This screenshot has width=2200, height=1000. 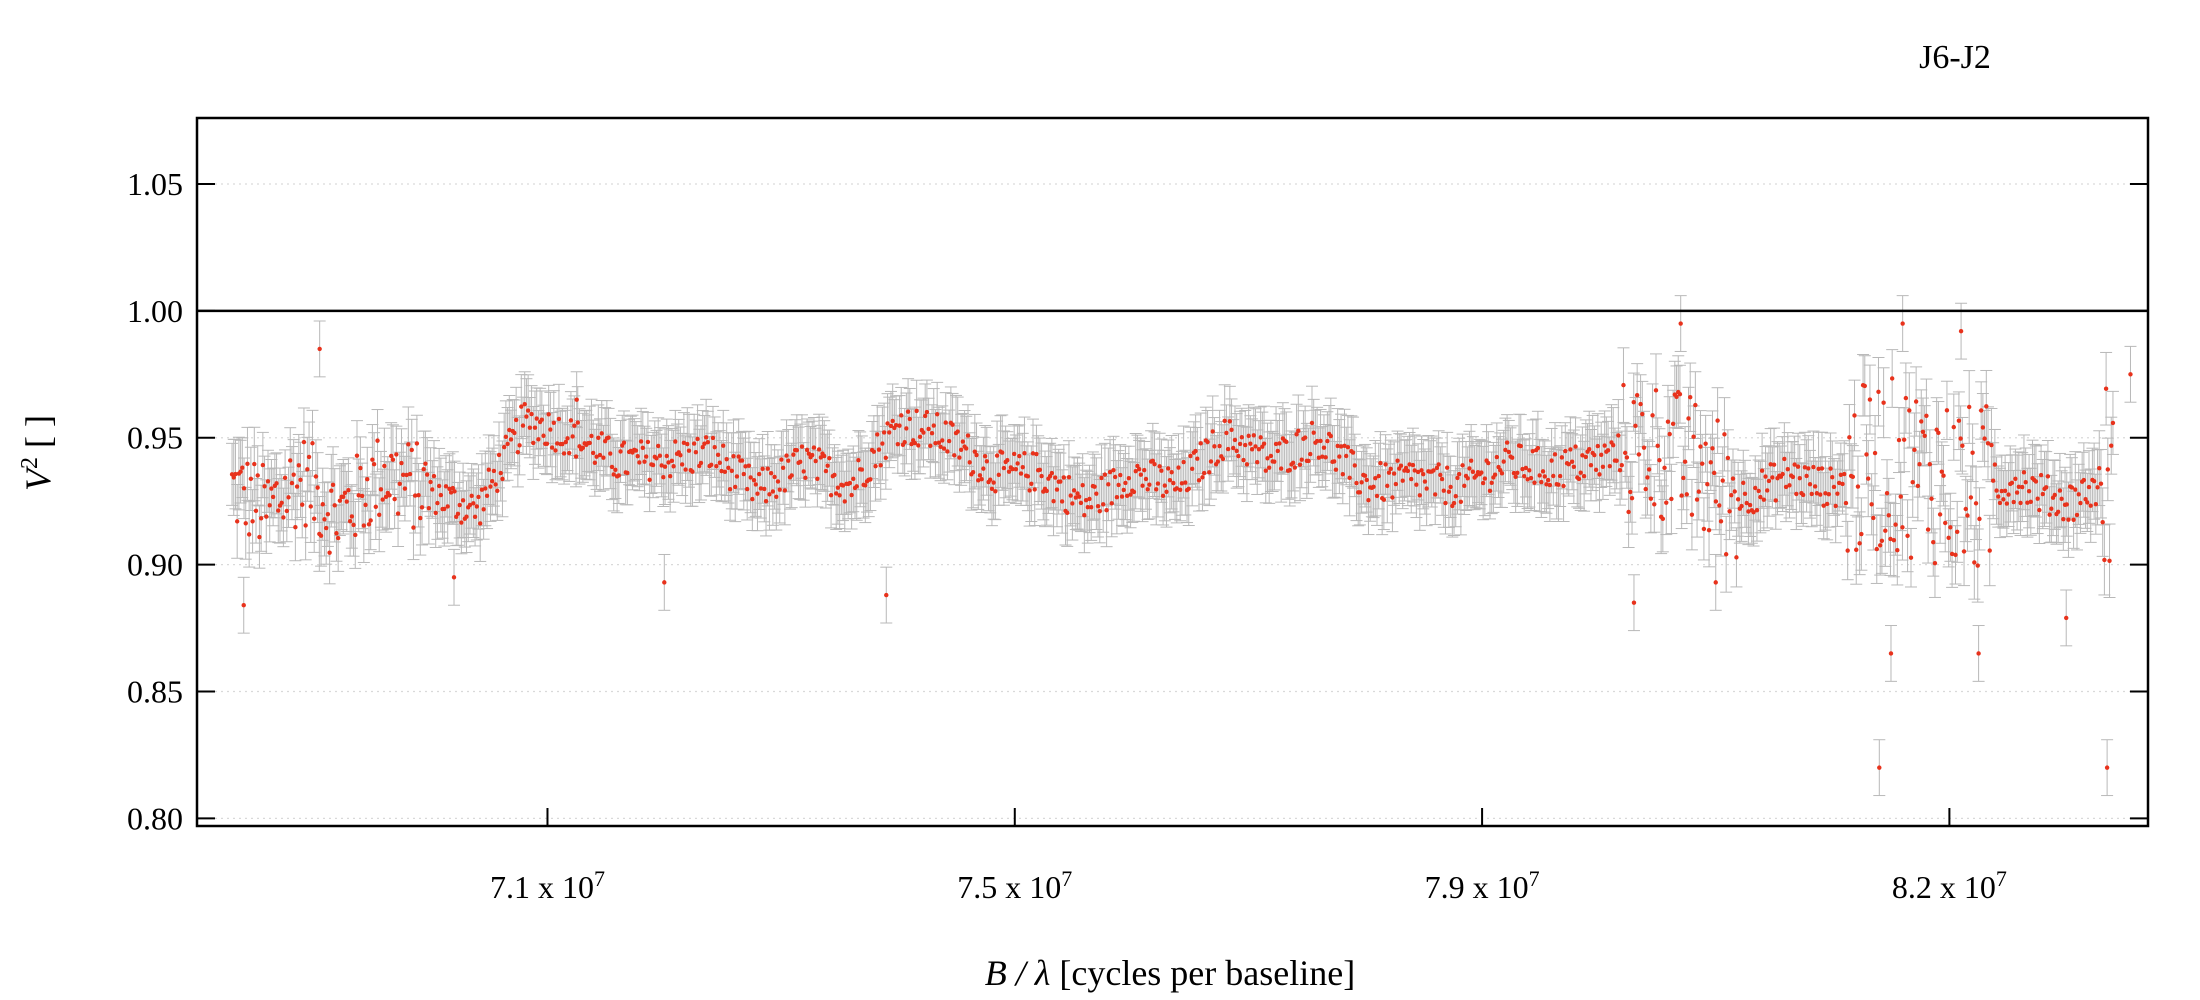 I want to click on y-tick-label: 1.05, so click(x=155, y=184).